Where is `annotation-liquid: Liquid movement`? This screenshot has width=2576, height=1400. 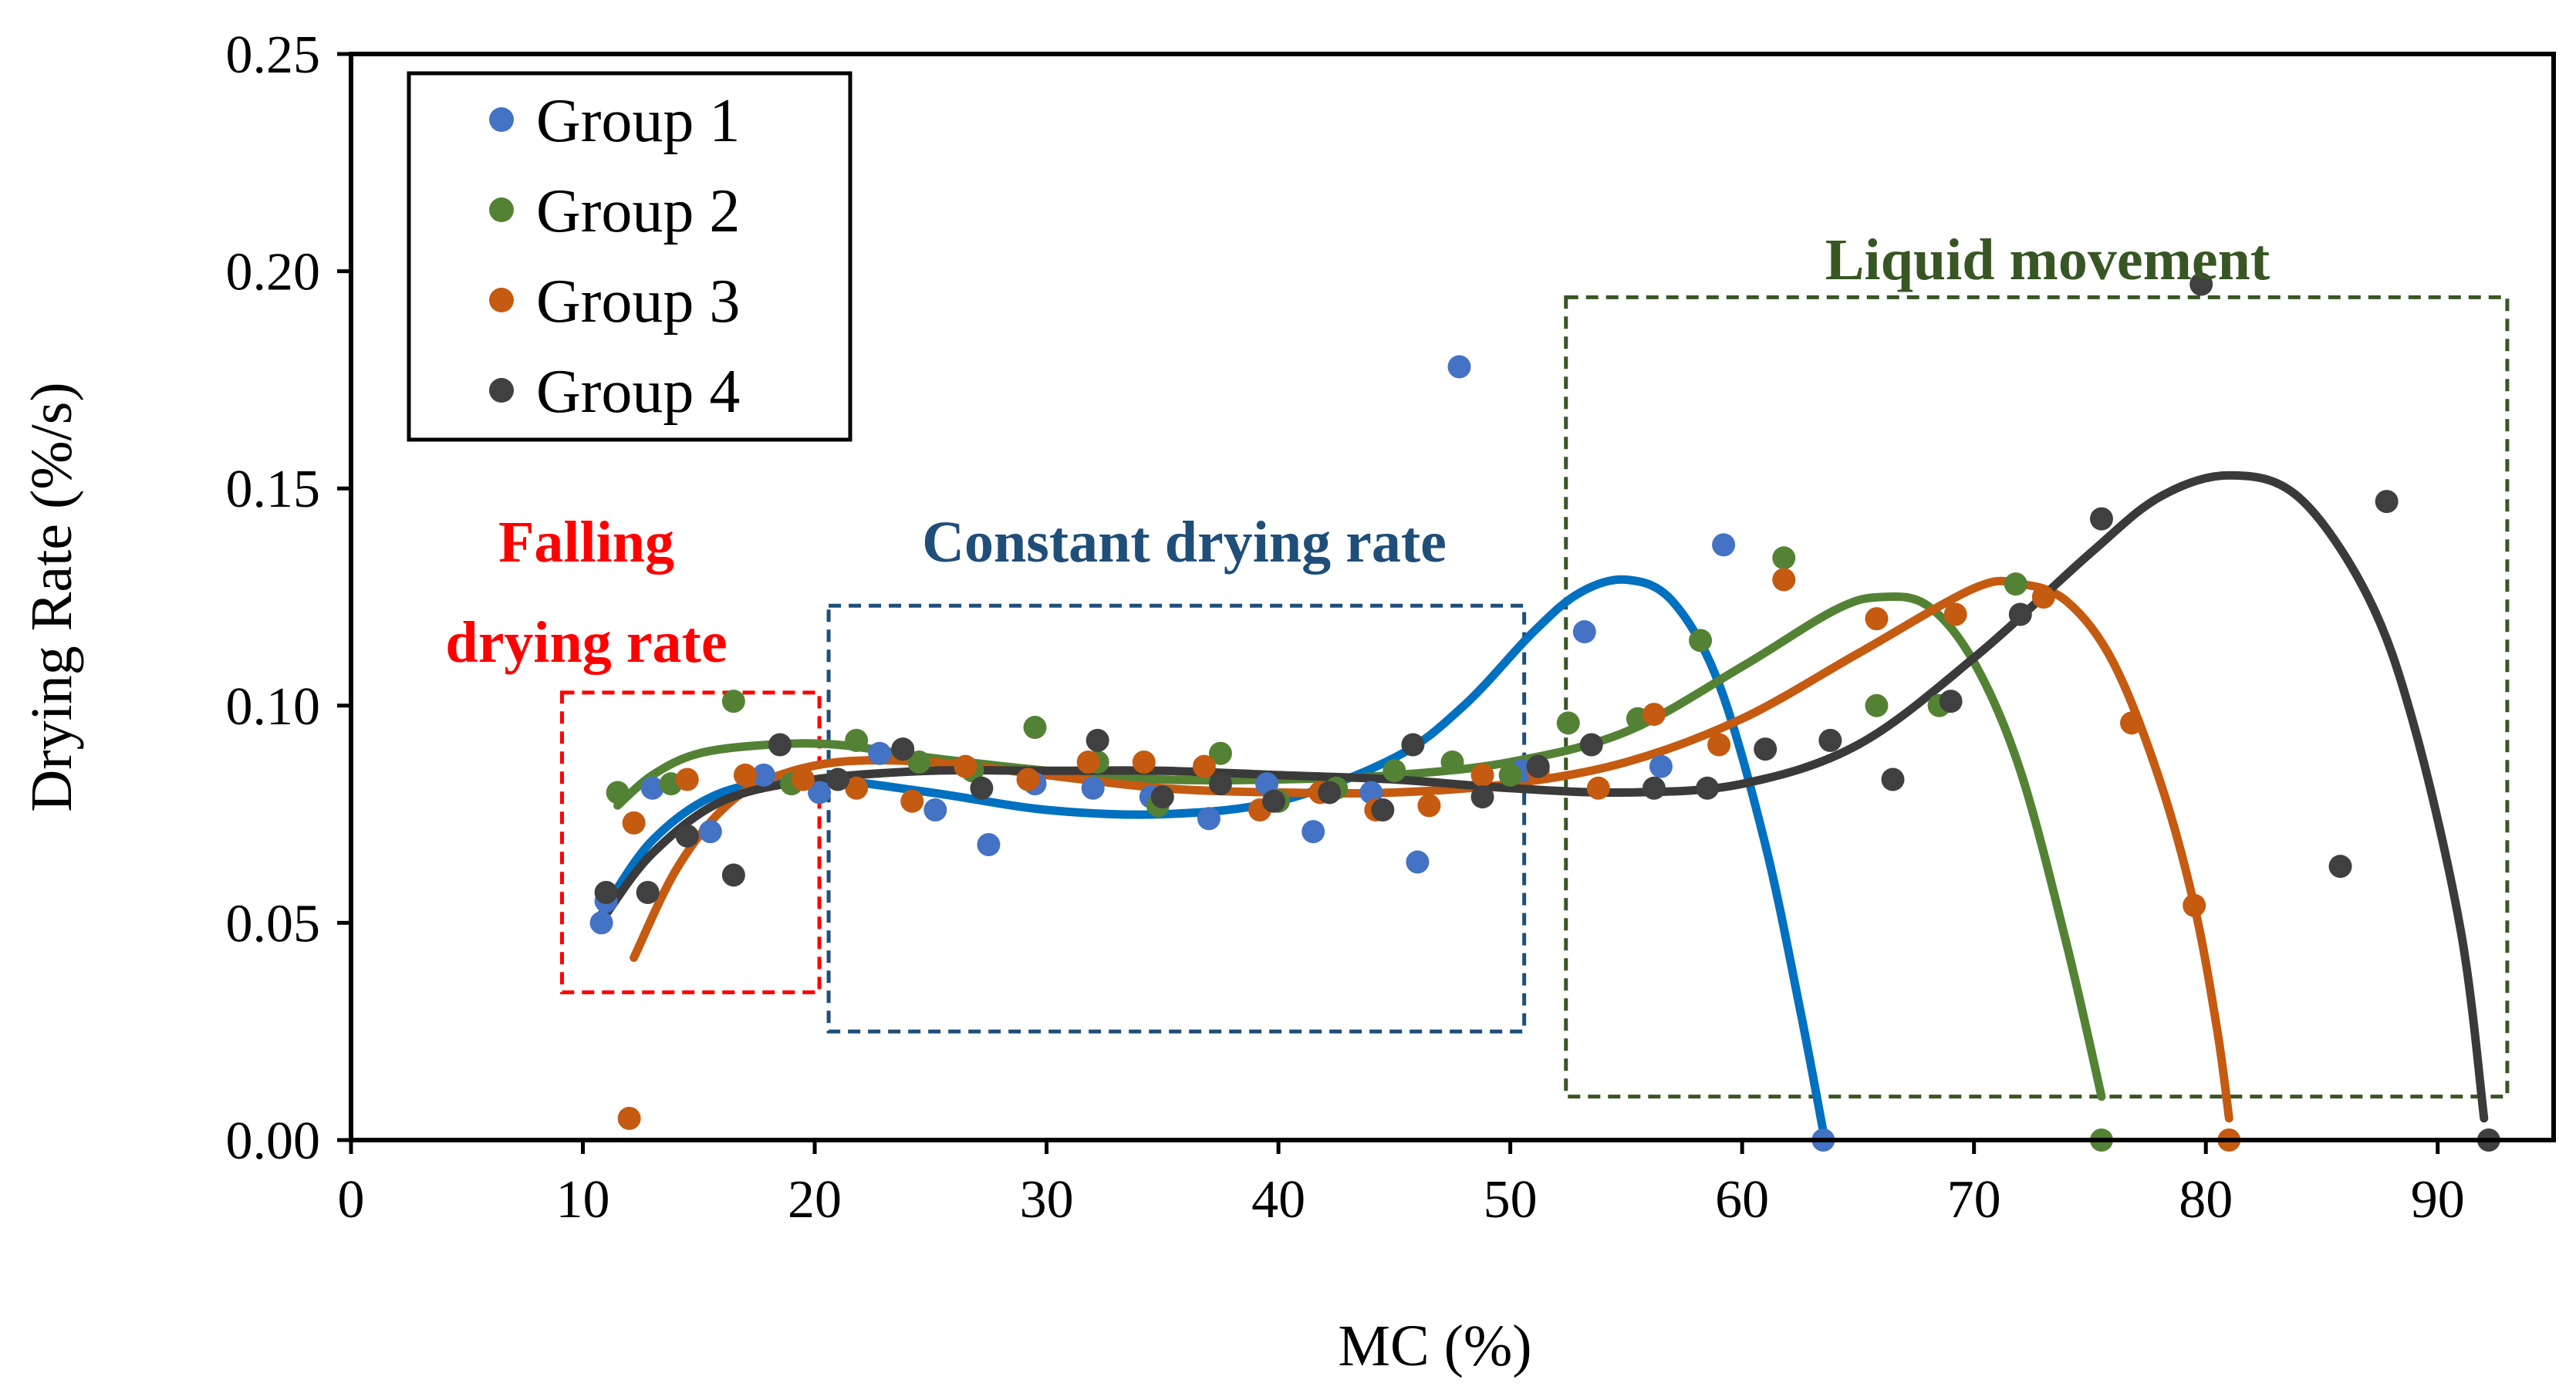
annotation-liquid: Liquid movement is located at coordinates (2047, 260).